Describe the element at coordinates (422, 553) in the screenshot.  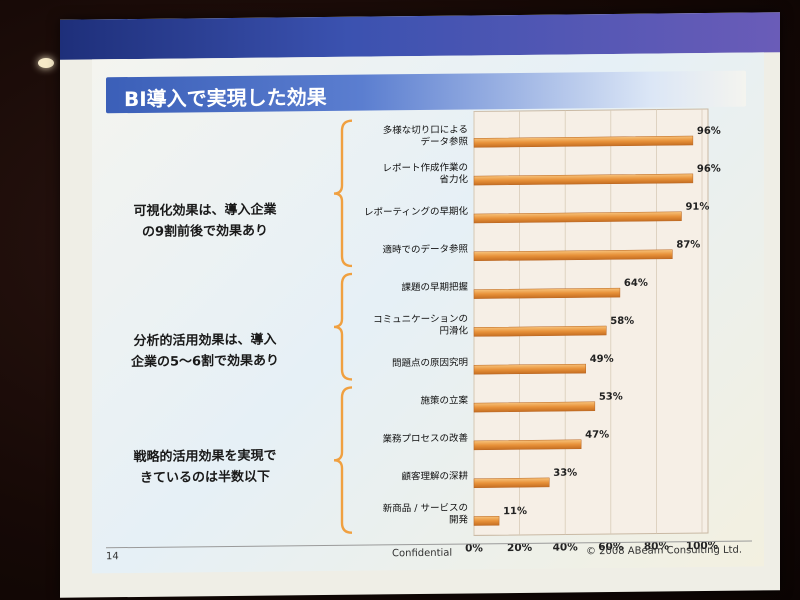
I see `footer-confidential: Confidential` at that location.